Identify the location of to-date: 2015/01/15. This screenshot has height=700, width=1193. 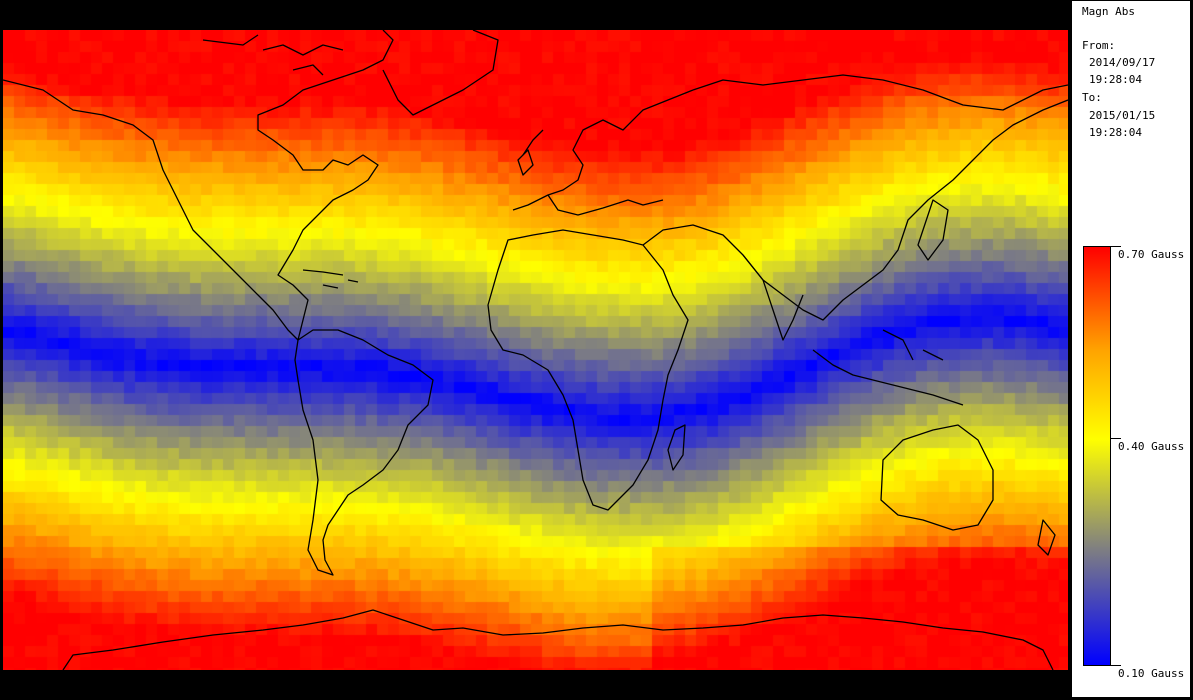
(1122, 115).